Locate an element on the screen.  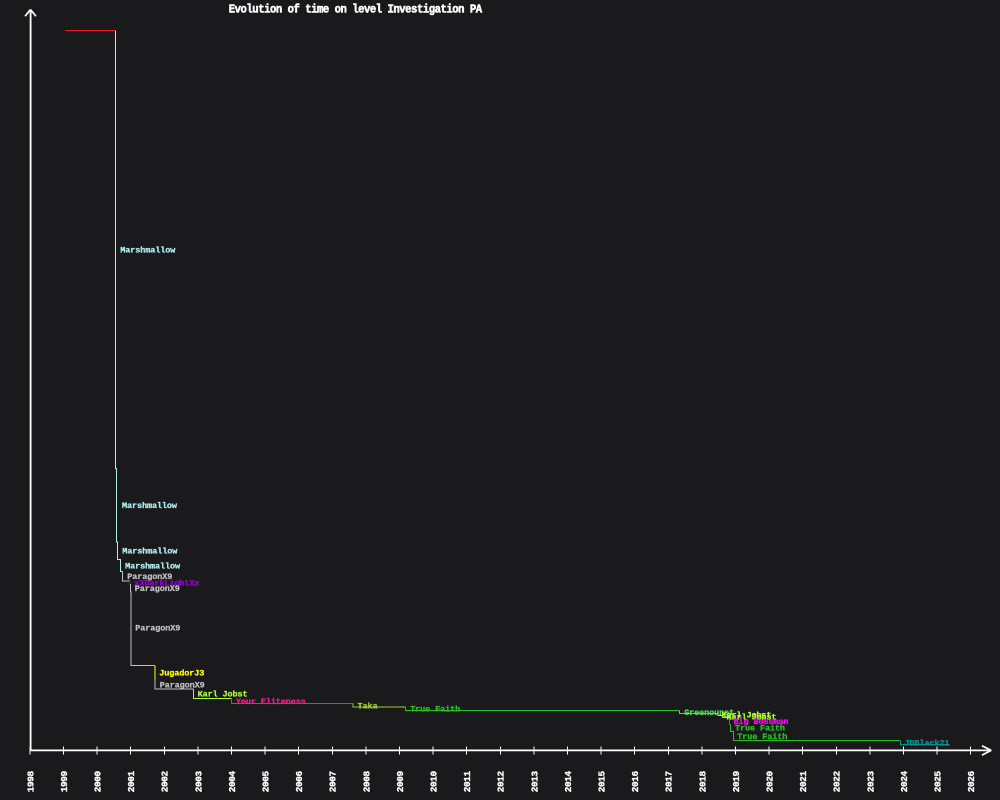
svg-text: 2017 is located at coordinates (669, 781).